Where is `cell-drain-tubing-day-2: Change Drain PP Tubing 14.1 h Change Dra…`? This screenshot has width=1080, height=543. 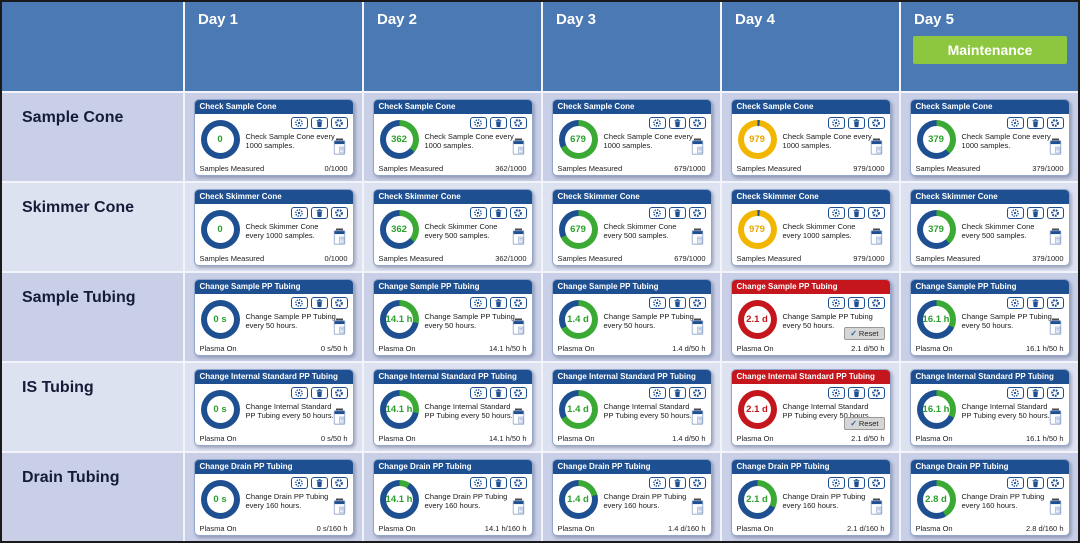 cell-drain-tubing-day-2: Change Drain PP Tubing 14.1 h Change Dra… is located at coordinates (452, 497).